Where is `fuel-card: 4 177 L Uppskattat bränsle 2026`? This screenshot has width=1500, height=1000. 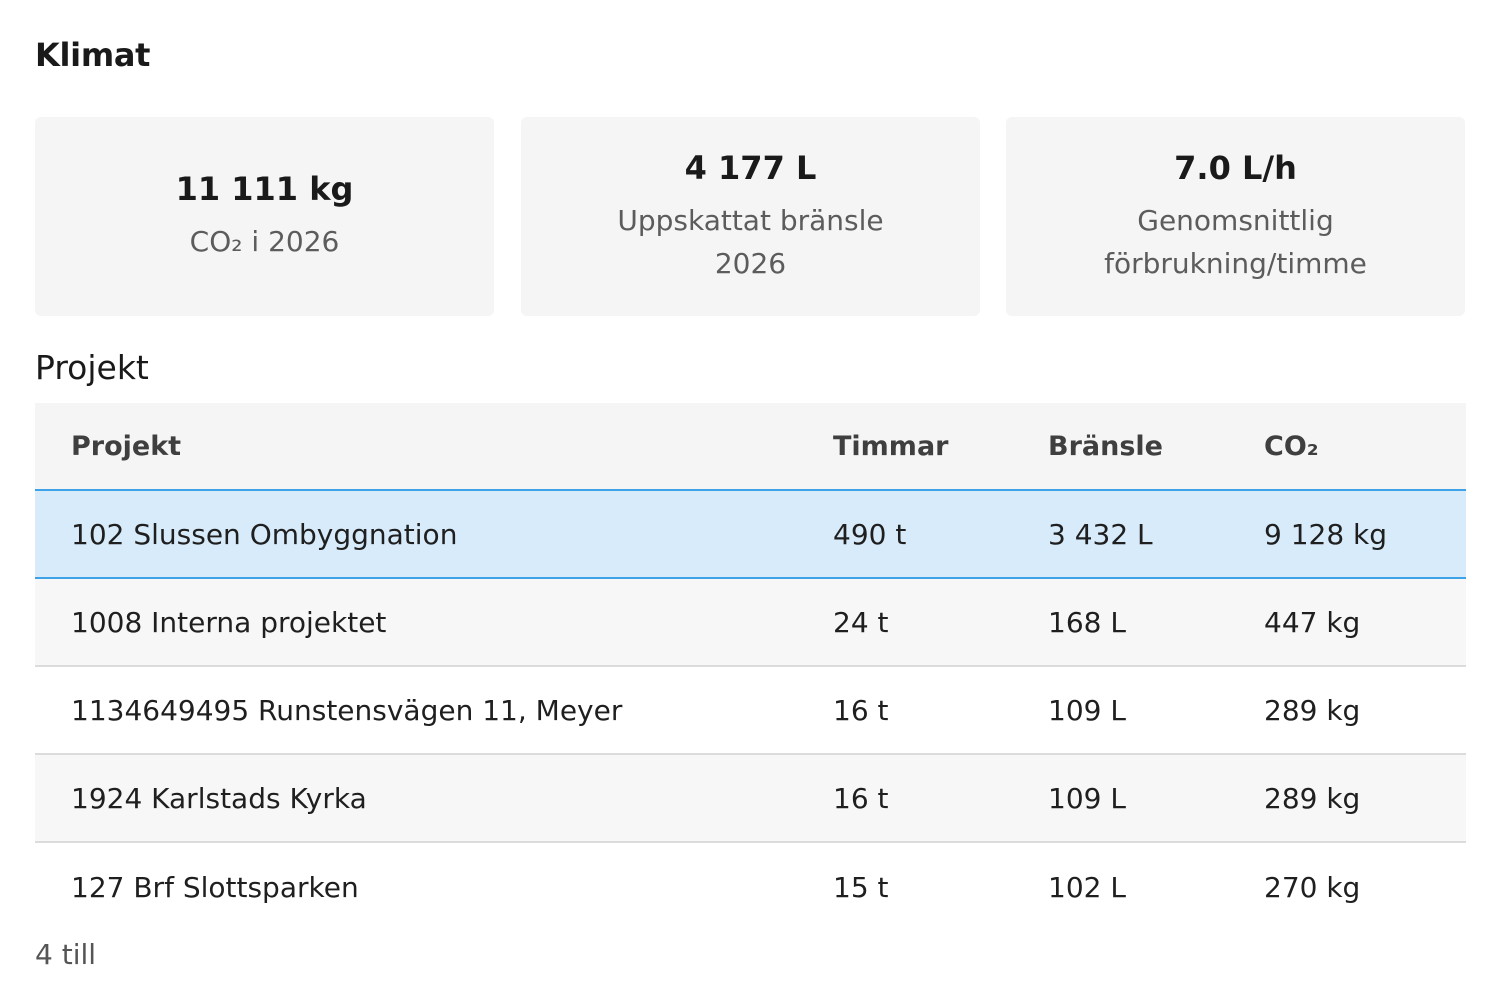
fuel-card: 4 177 L Uppskattat bränsle 2026 is located at coordinates (750, 216).